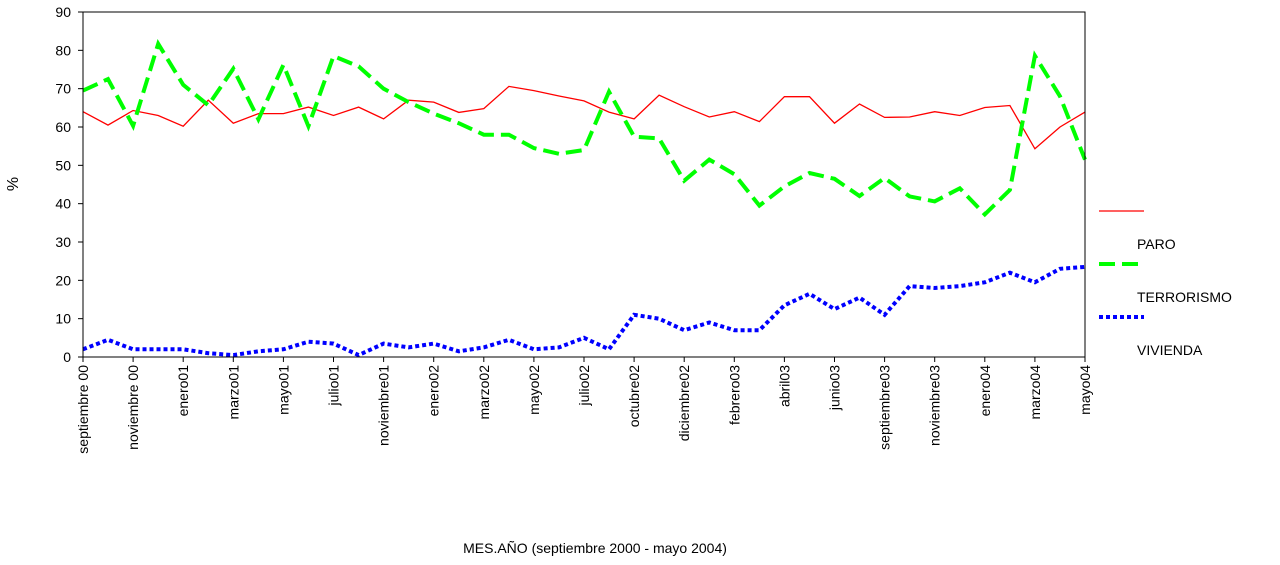  Describe the element at coordinates (1085, 390) in the screenshot. I see `x-tick-label: mayo04` at that location.